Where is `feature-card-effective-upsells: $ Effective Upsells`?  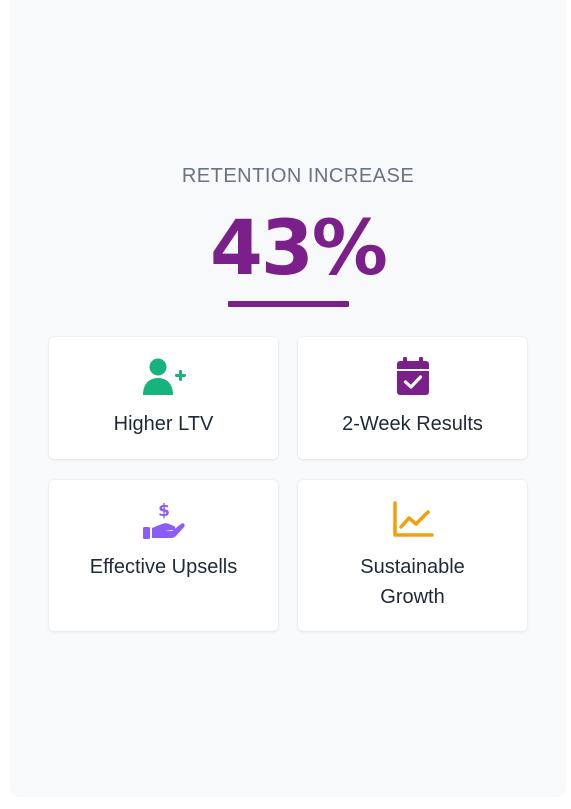
feature-card-effective-upsells: $ Effective Upsells is located at coordinates (163, 555).